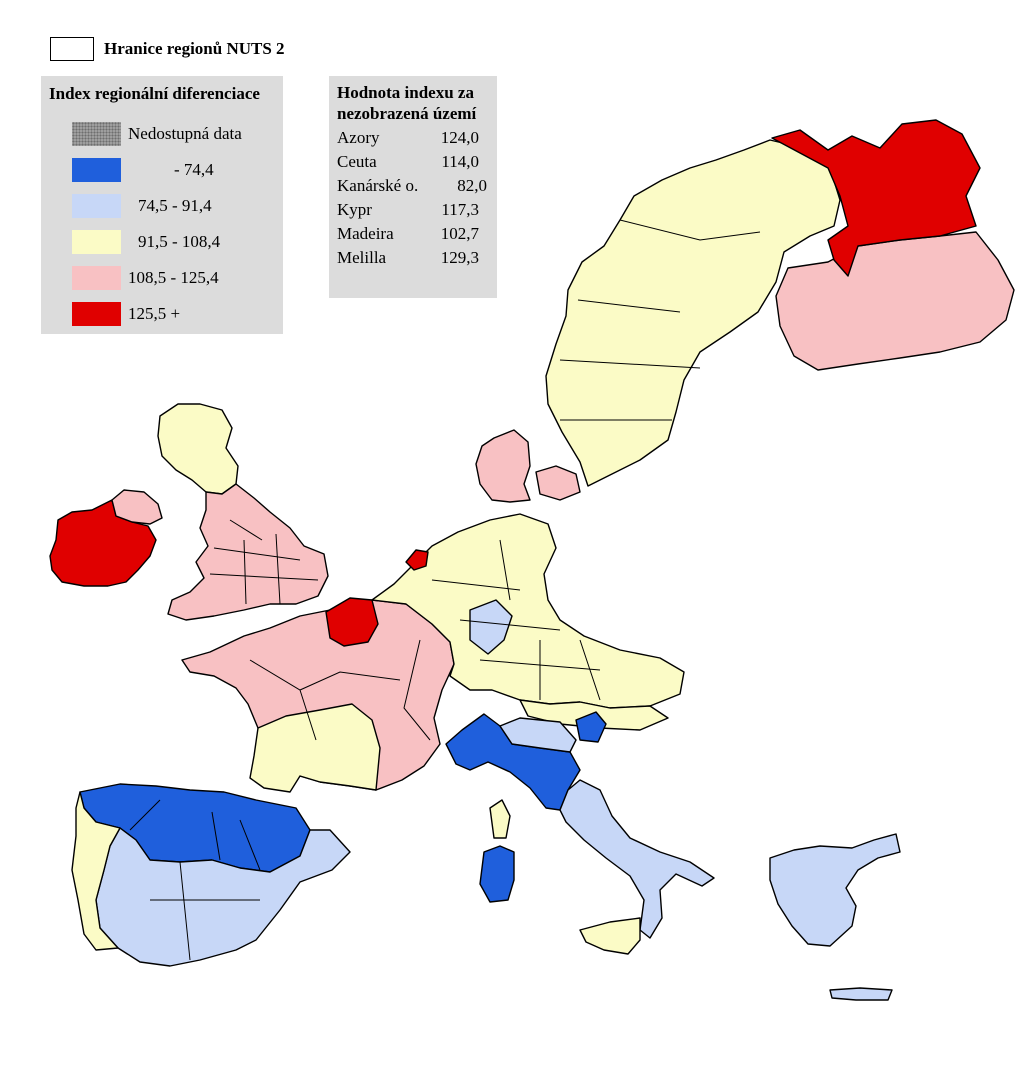  I want to click on values-row-name: Kanárské o., so click(378, 185).